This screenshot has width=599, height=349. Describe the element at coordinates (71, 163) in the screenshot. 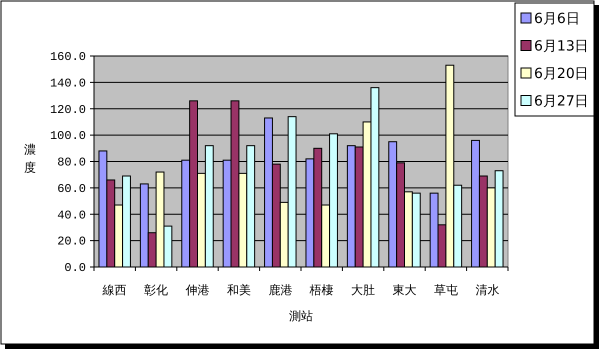

I see `y-tick-label: 80.0` at that location.